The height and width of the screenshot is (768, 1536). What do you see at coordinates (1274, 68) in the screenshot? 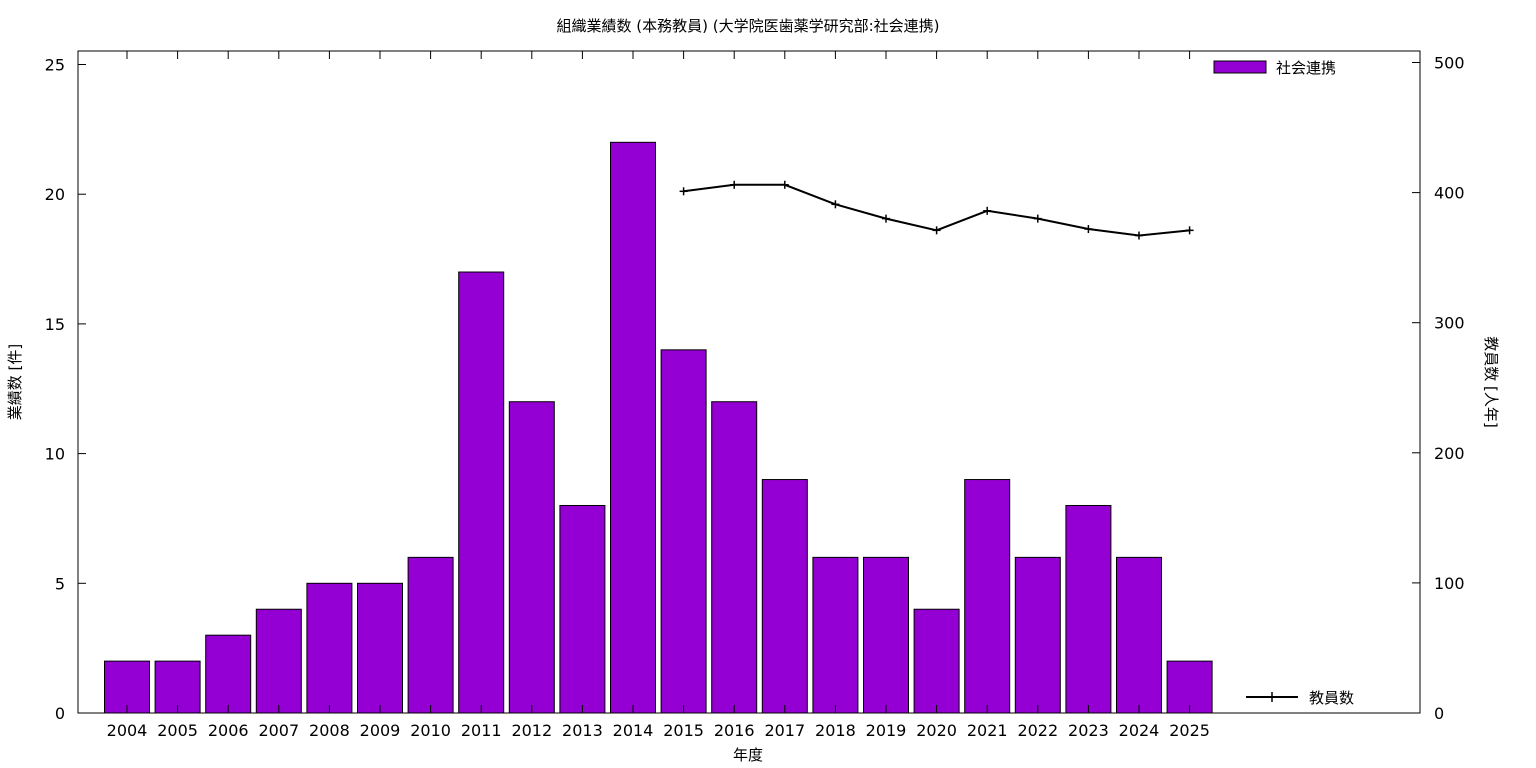
I see `legend-bar: 社会連携` at bounding box center [1274, 68].